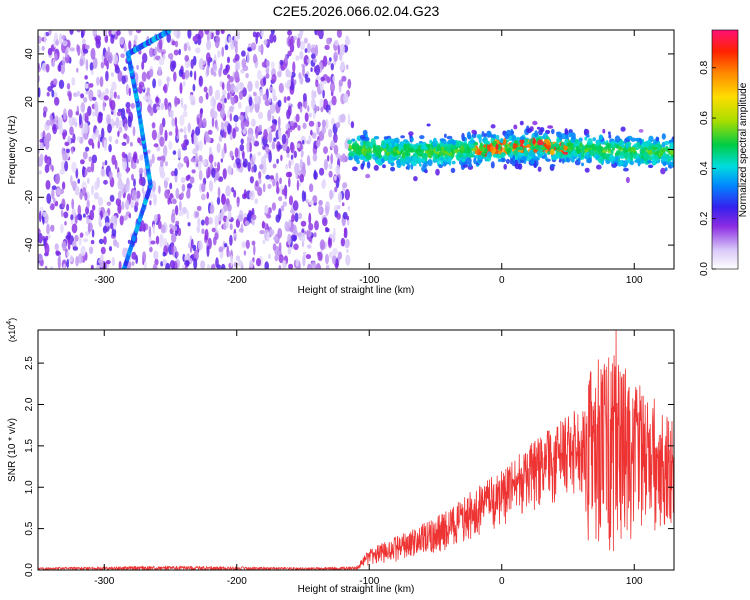 This screenshot has height=600, width=750. Describe the element at coordinates (12, 450) in the screenshot. I see `bottom-y-axis-label: SNR (10 * v/v)` at that location.